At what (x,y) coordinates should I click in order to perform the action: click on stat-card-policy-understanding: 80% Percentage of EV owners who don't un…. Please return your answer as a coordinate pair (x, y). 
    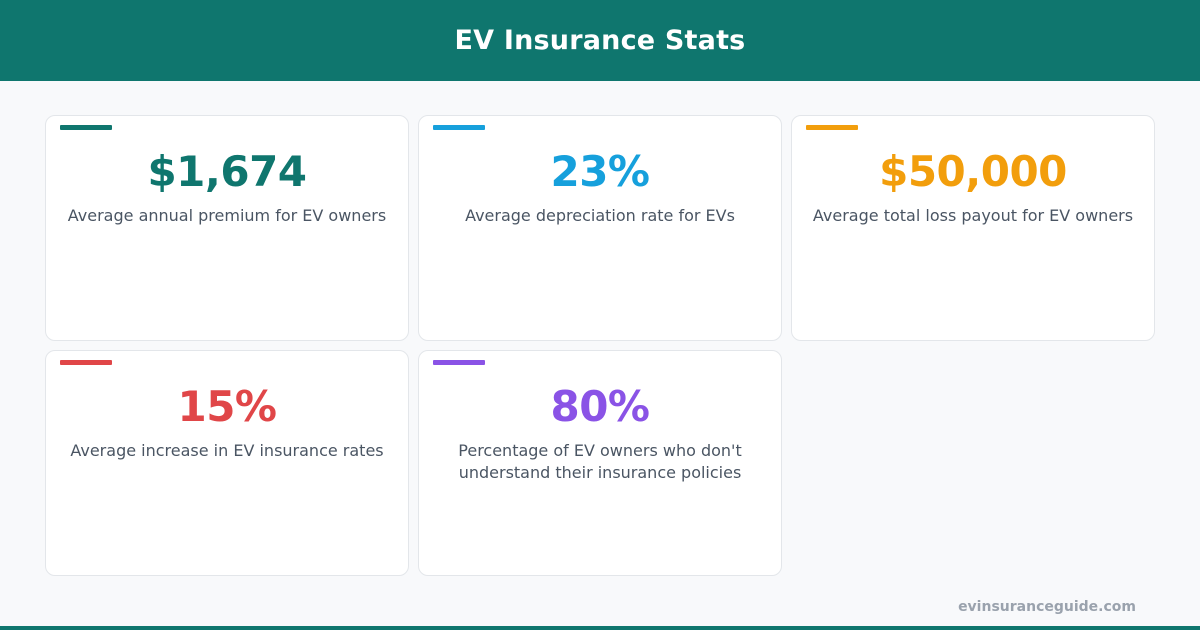
    Looking at the image, I should click on (600, 463).